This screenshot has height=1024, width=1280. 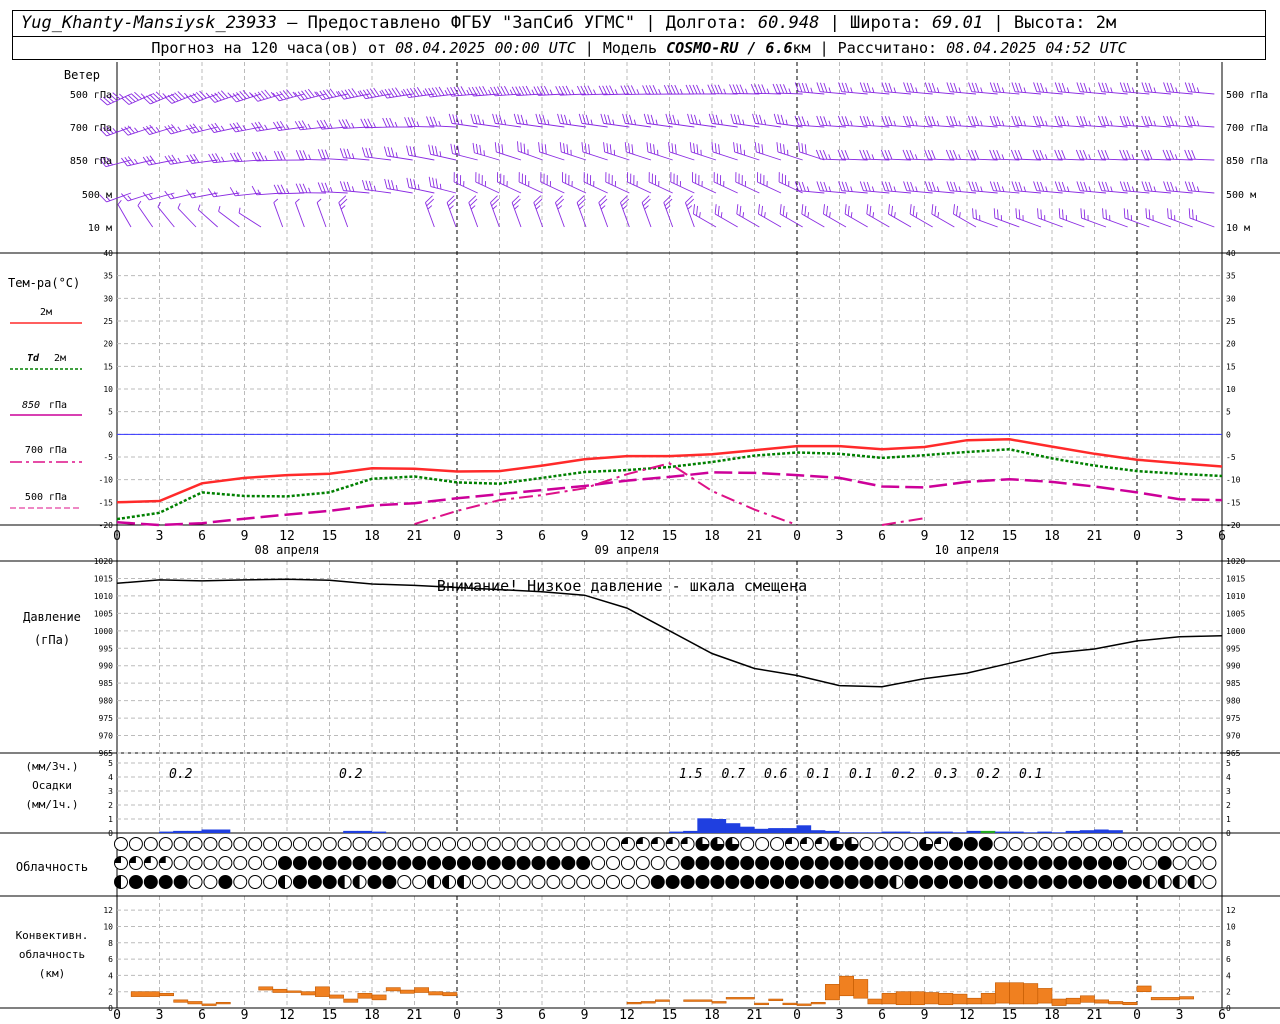 What do you see at coordinates (110, 763) in the screenshot?
I see `precip-tick-left: 5` at bounding box center [110, 763].